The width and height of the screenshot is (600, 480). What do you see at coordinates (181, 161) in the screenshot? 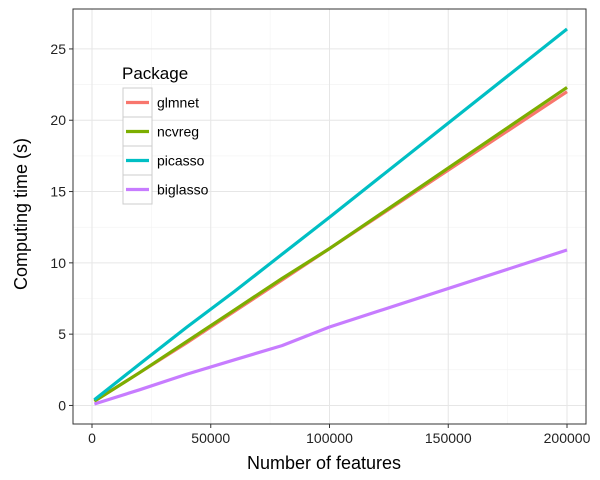
I see `legend-label-picasso: picasso` at bounding box center [181, 161].